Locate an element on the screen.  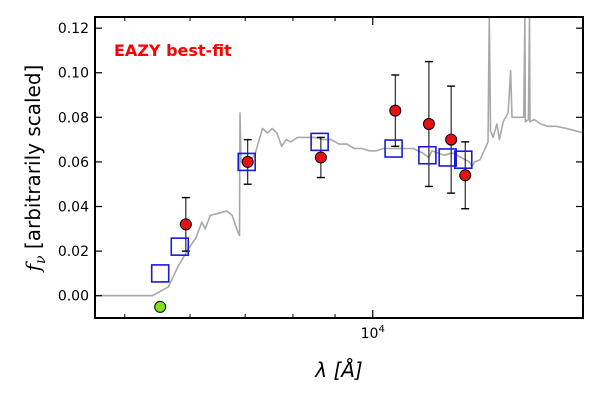
x-axis-label: λ [Å] is located at coordinates (338, 370).